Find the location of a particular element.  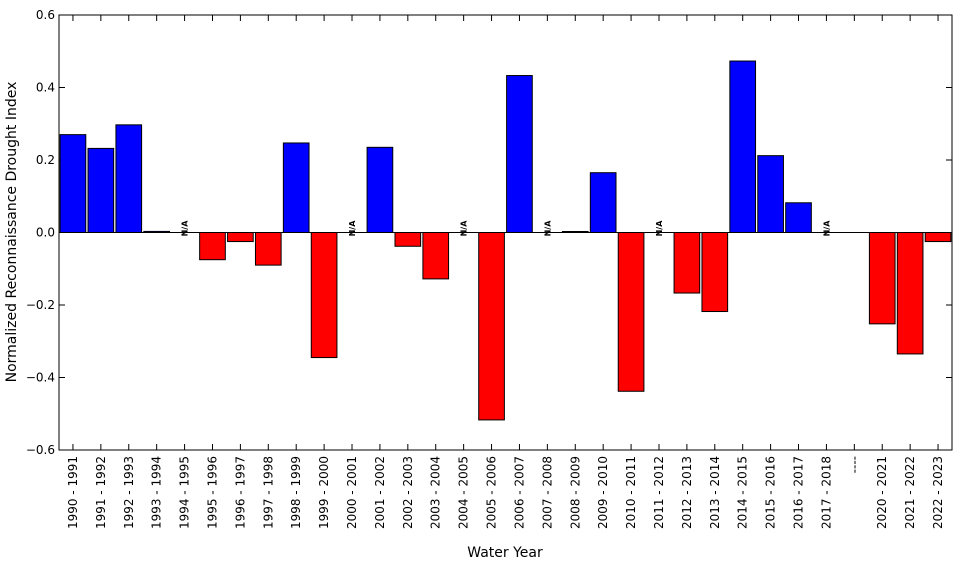

x-tick-label: 1999 - 2000 is located at coordinates (324, 492).